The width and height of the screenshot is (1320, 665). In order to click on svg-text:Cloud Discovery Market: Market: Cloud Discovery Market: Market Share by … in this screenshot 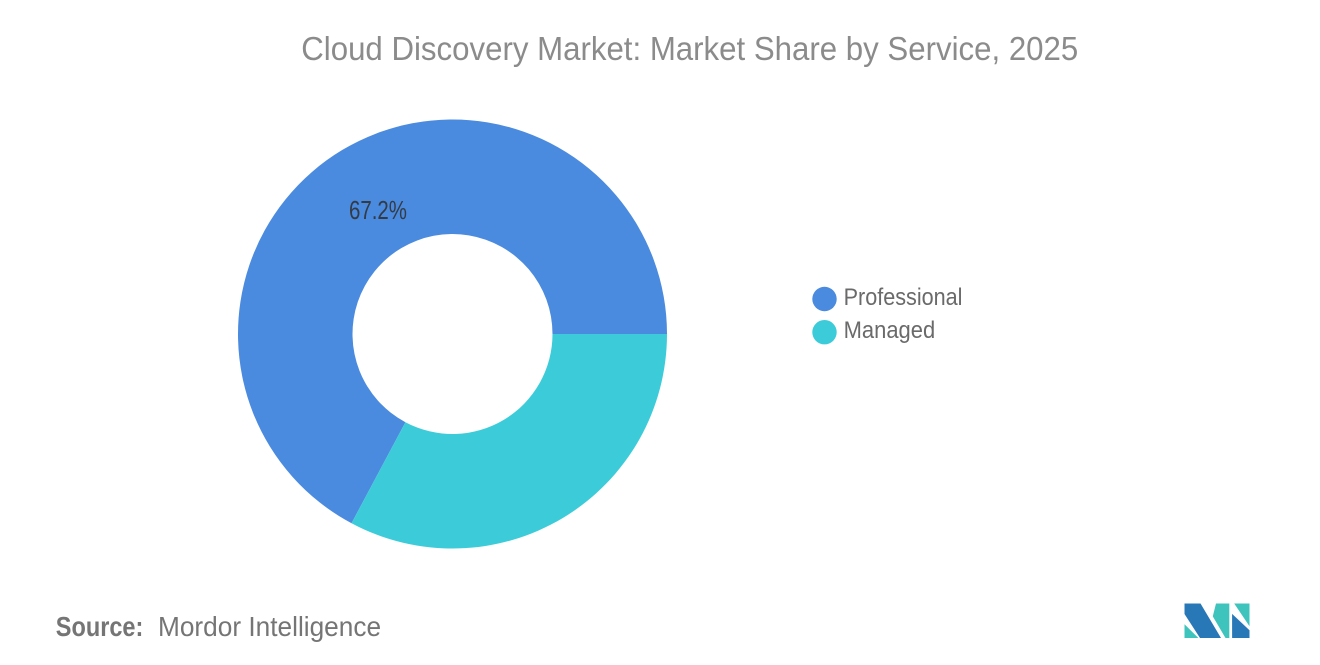, I will do `click(689, 48)`.